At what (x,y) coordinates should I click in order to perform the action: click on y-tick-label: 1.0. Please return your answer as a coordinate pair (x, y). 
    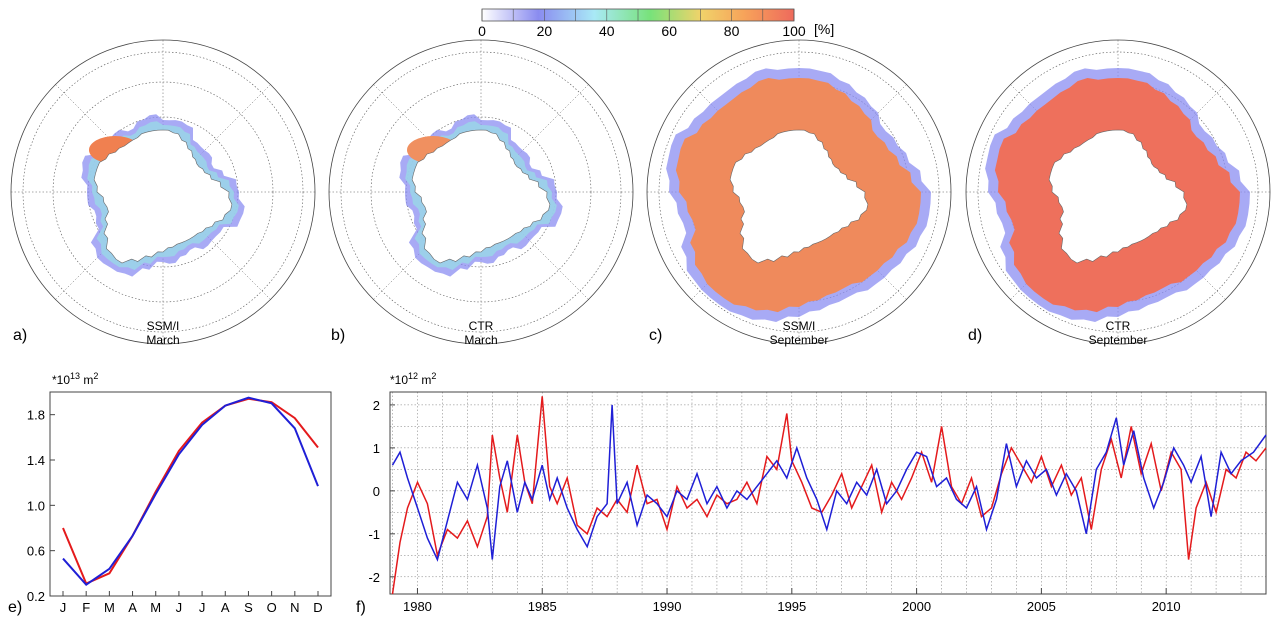
    Looking at the image, I should click on (36, 505).